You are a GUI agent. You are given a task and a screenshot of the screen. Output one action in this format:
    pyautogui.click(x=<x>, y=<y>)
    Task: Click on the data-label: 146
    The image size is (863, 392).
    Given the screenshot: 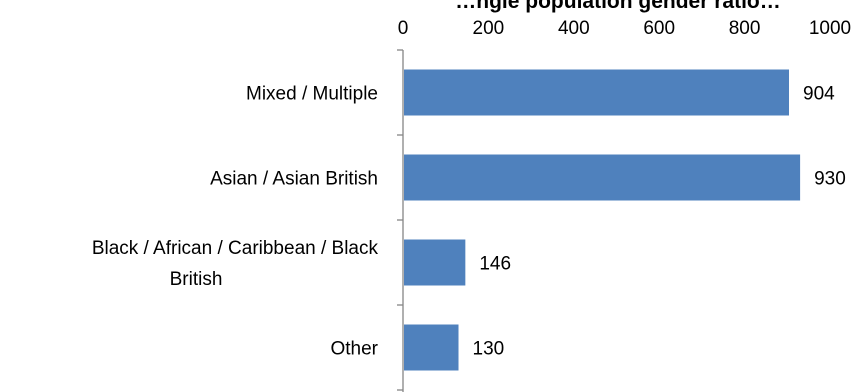 What is the action you would take?
    pyautogui.click(x=495, y=264)
    